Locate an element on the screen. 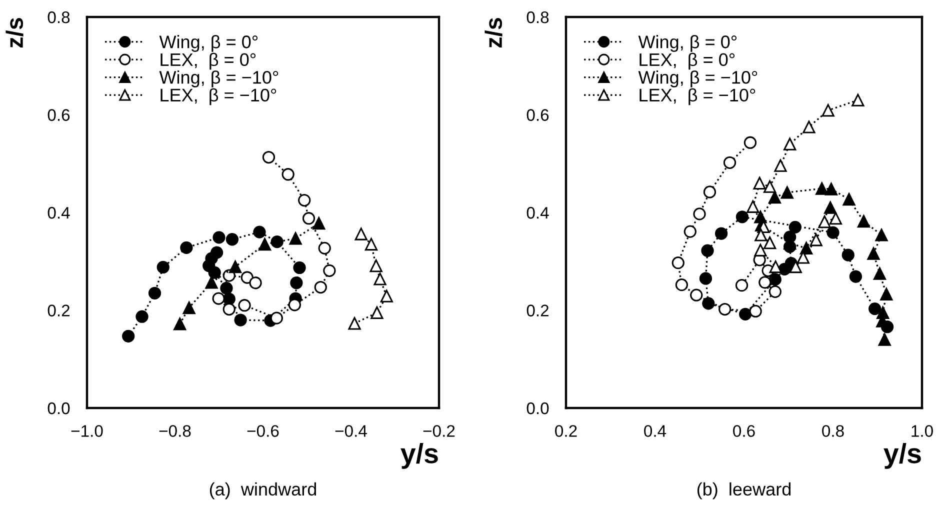 The height and width of the screenshot is (521, 939). text: (a) windward is located at coordinates (263, 491).